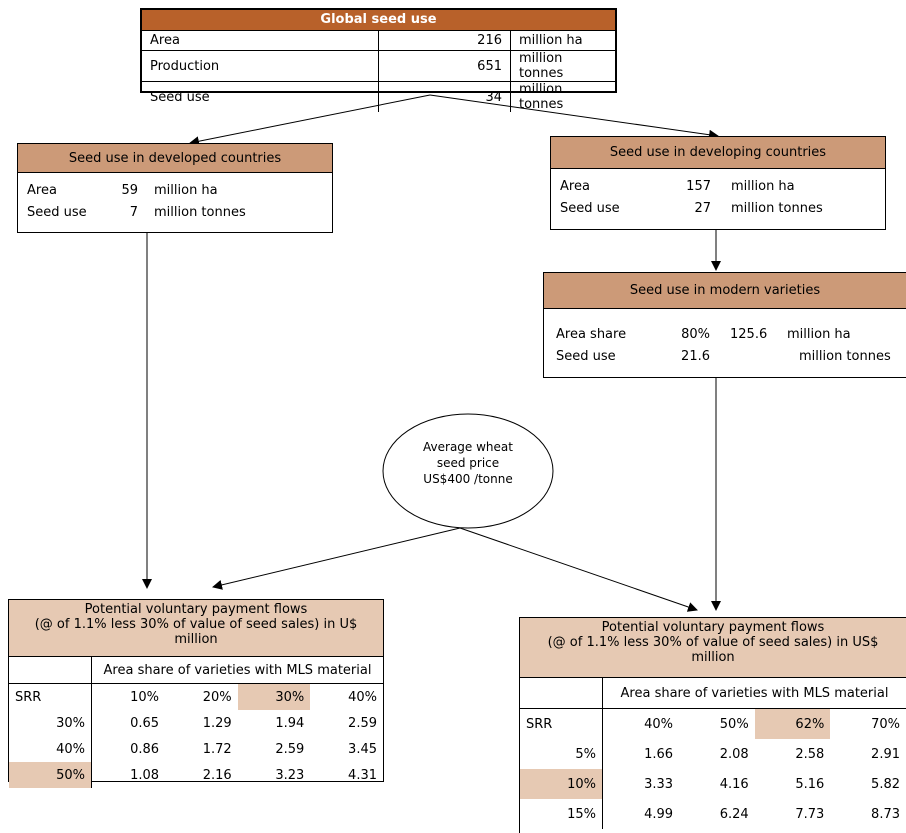  What do you see at coordinates (196, 749) in the screenshot?
I see `table-row: 40% 0.86 1.72 2.59 3.45` at bounding box center [196, 749].